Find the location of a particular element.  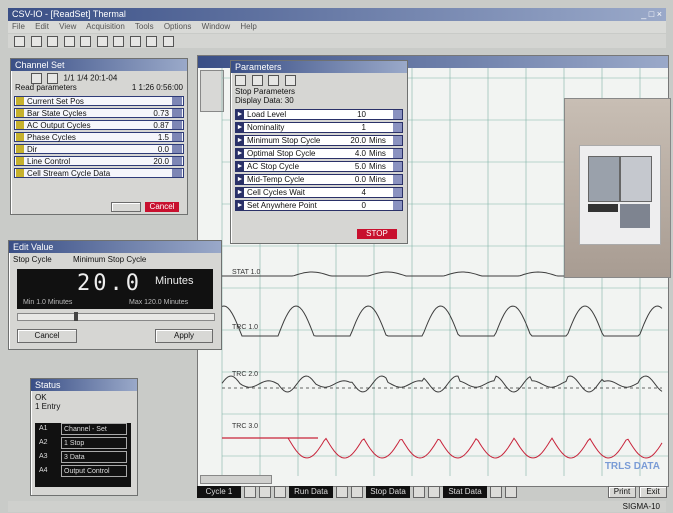

strip-box-4: Stat Data is located at coordinates (465, 492).